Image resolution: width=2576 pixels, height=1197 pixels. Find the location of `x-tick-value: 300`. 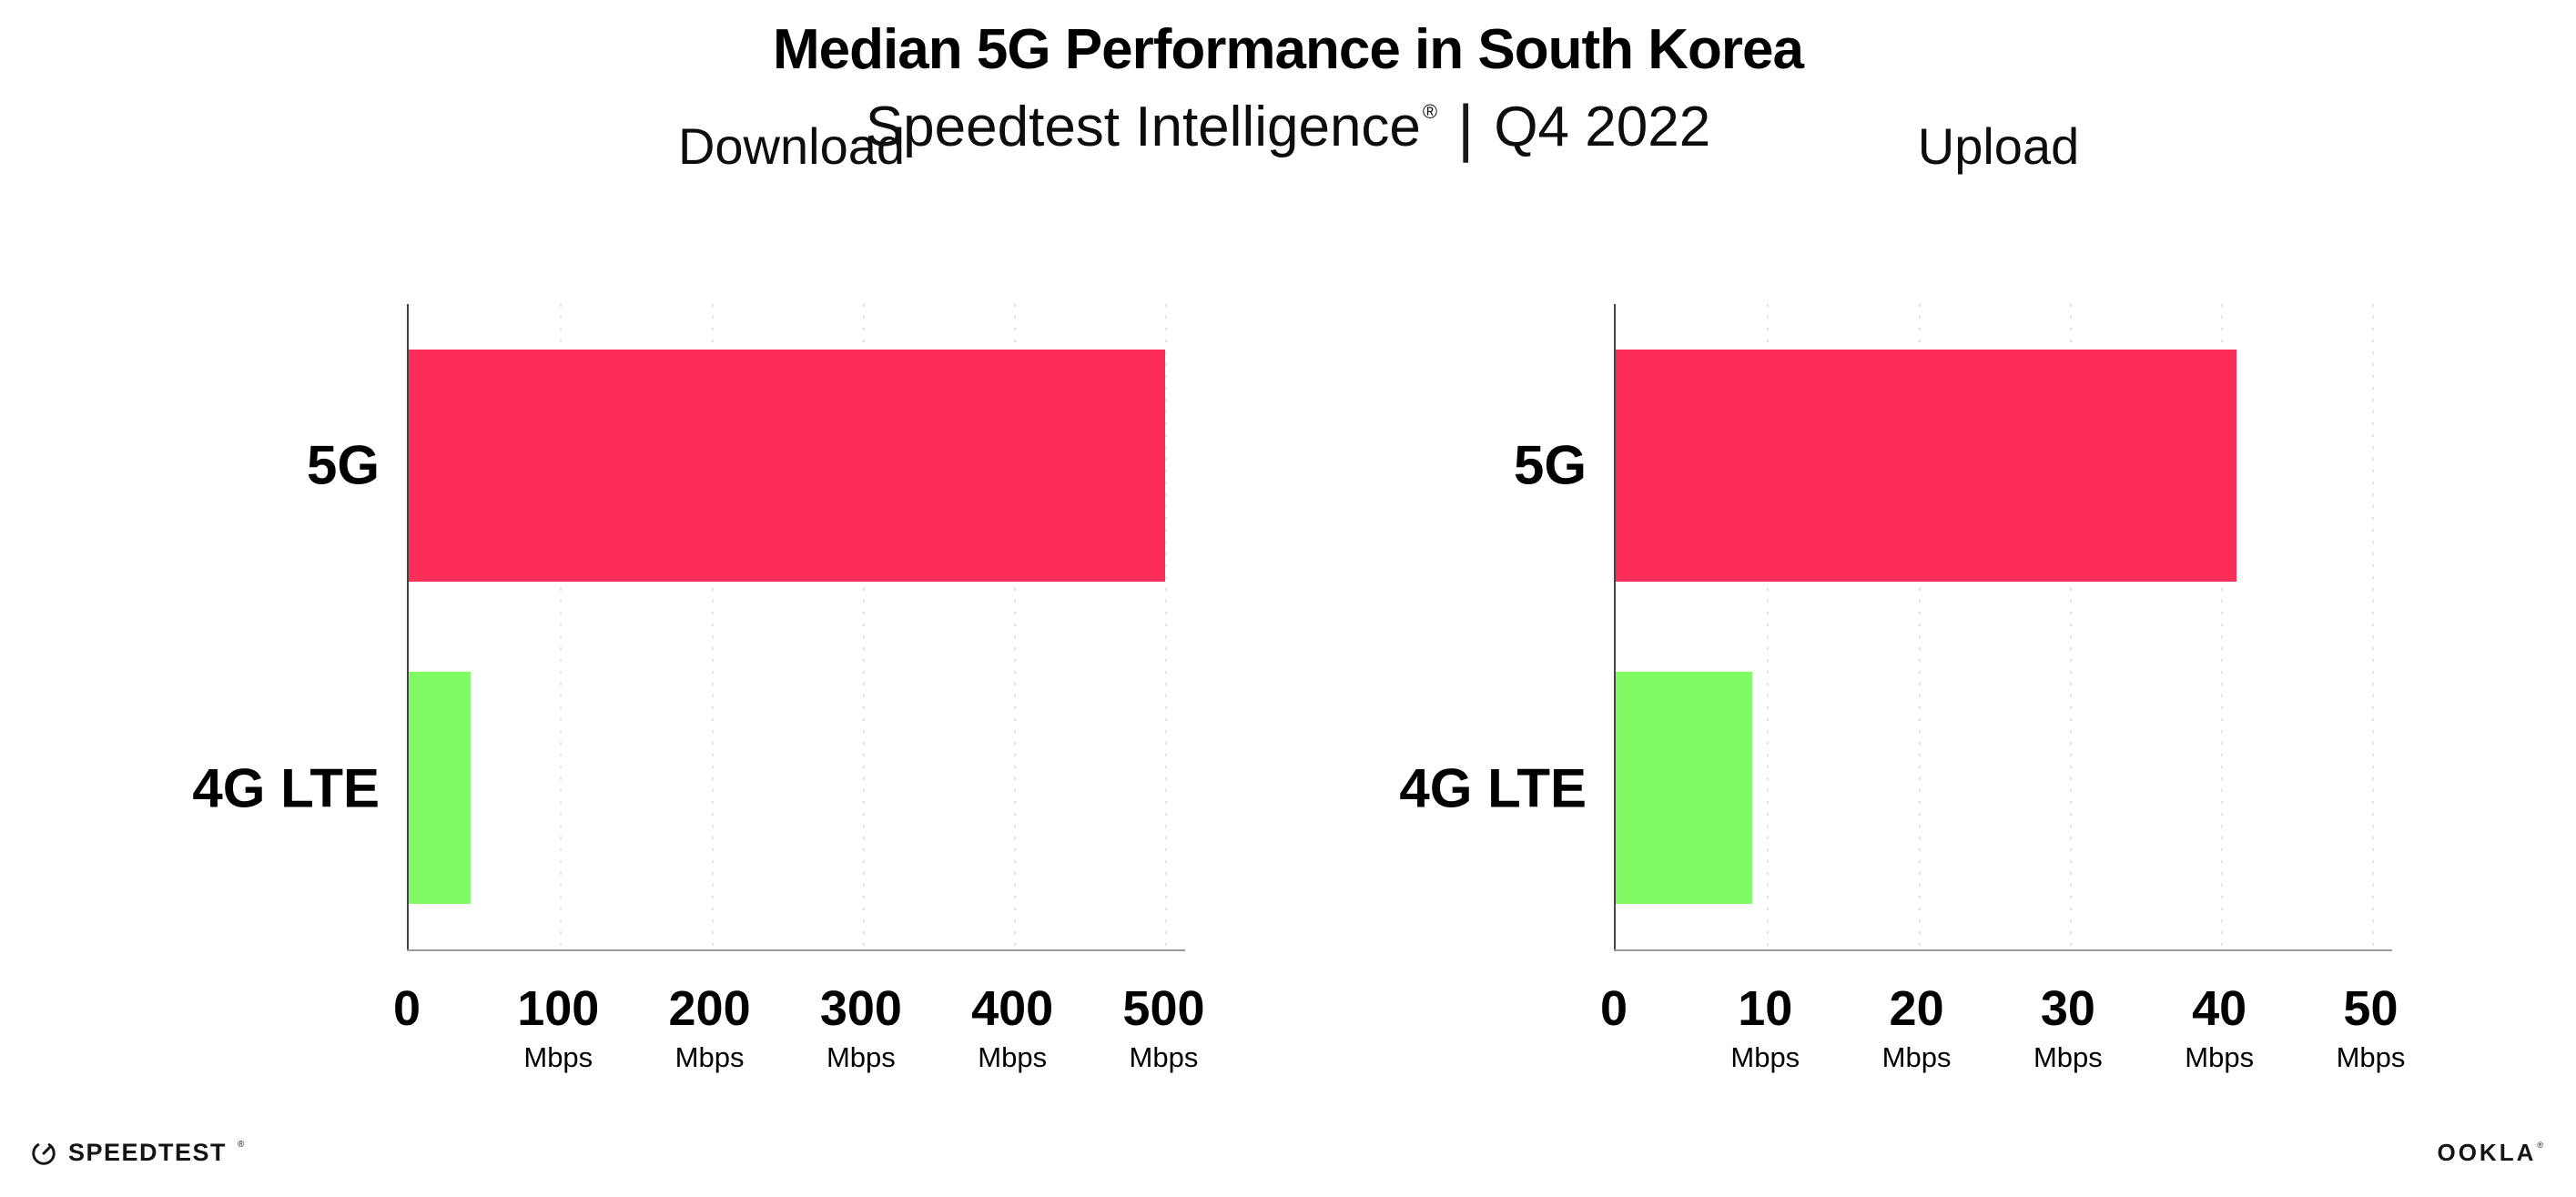

x-tick-value: 300 is located at coordinates (860, 1008).